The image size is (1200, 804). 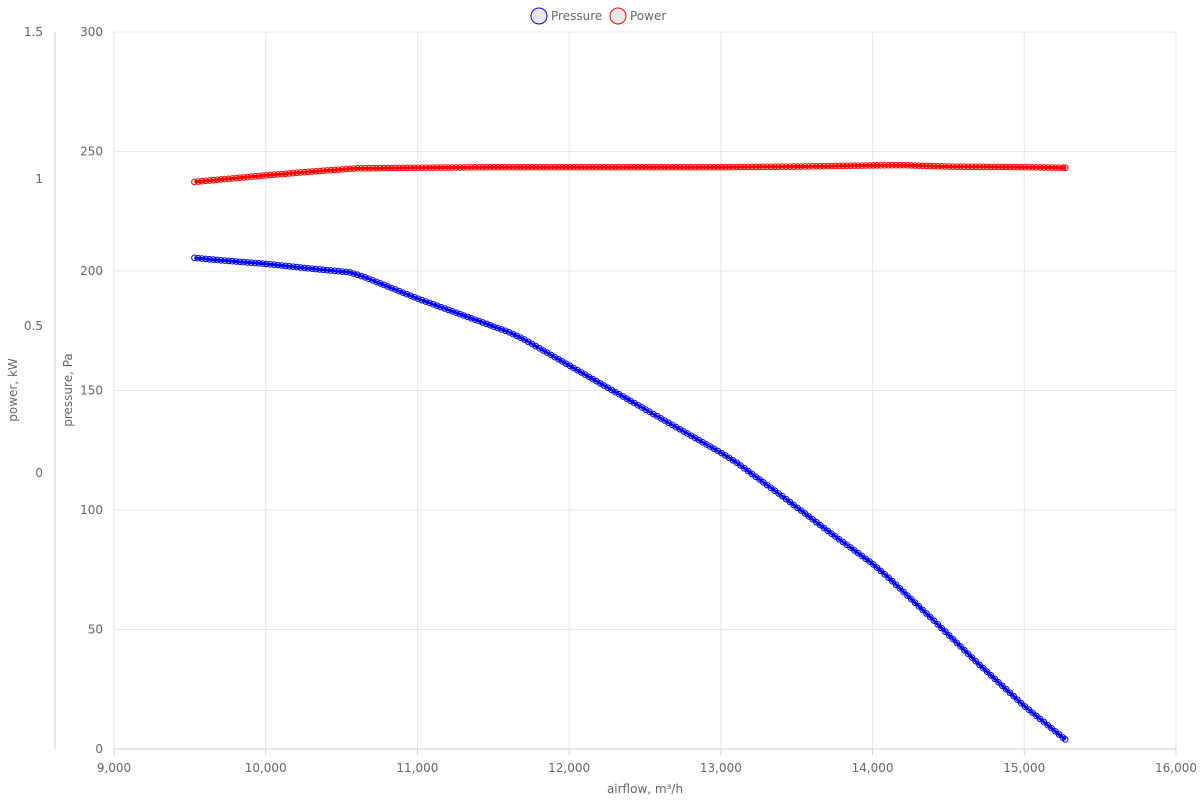 What do you see at coordinates (13, 390) in the screenshot?
I see `power-axis-label: power, kW` at bounding box center [13, 390].